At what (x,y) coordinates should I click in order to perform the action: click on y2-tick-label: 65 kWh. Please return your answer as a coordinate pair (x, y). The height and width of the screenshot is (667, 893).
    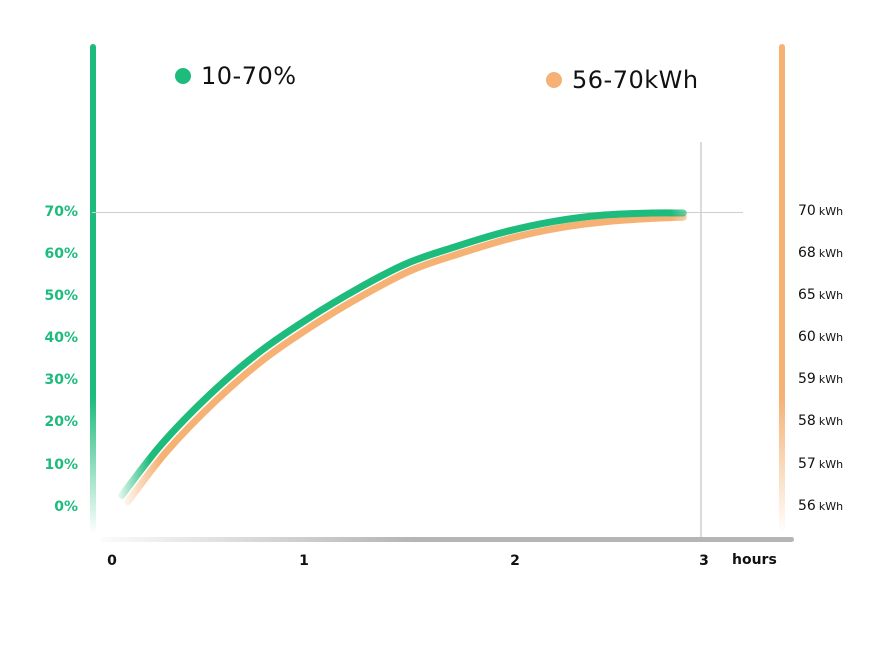
    Looking at the image, I should click on (820, 295).